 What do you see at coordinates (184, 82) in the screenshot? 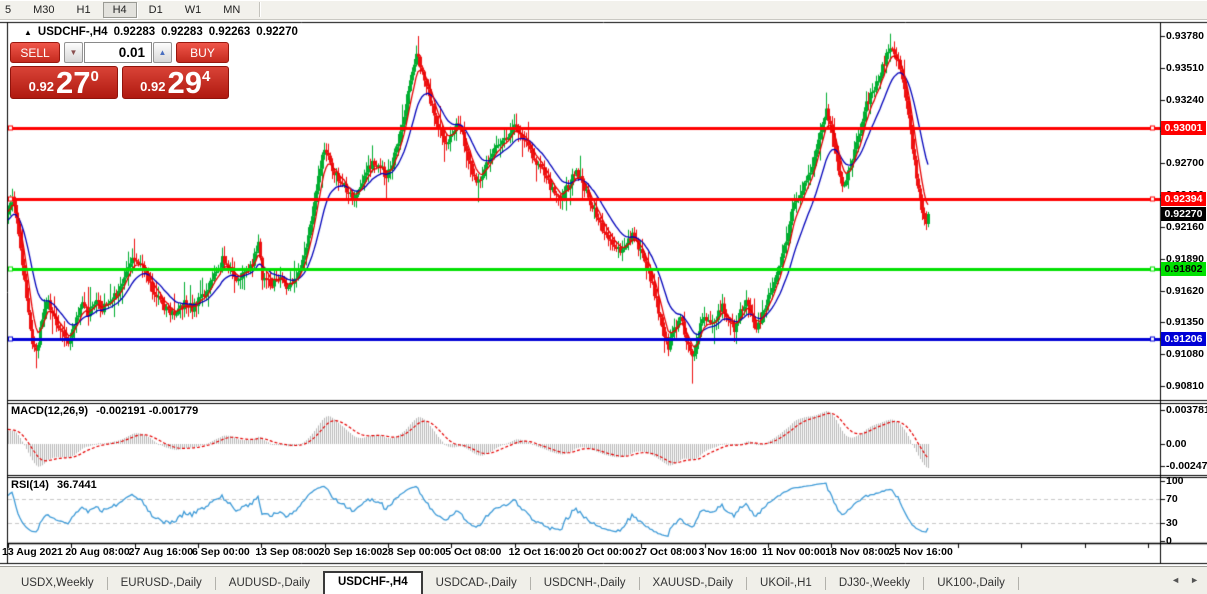
I see `buy-price-big: 29` at bounding box center [184, 82].